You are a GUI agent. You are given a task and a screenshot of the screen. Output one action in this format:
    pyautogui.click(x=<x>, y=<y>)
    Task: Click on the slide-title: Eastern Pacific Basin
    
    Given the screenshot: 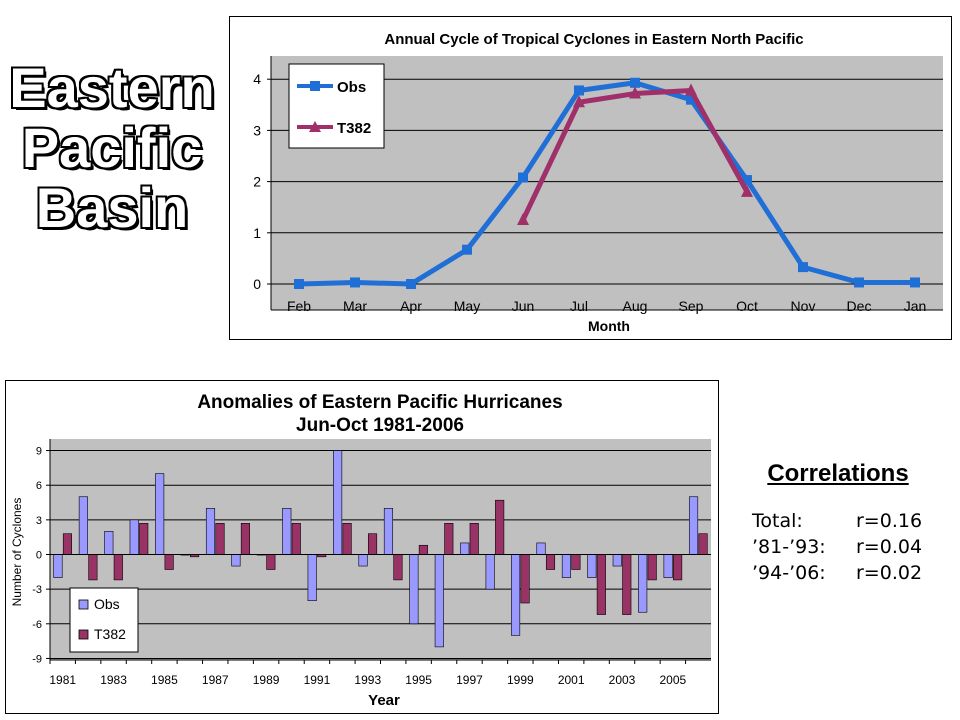 What is the action you would take?
    pyautogui.click(x=112, y=148)
    